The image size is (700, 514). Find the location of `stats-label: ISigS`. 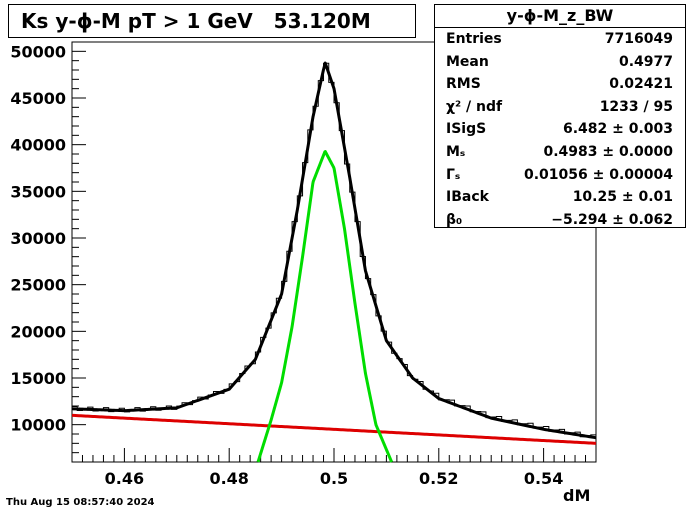

stats-label: ISigS is located at coordinates (466, 129).